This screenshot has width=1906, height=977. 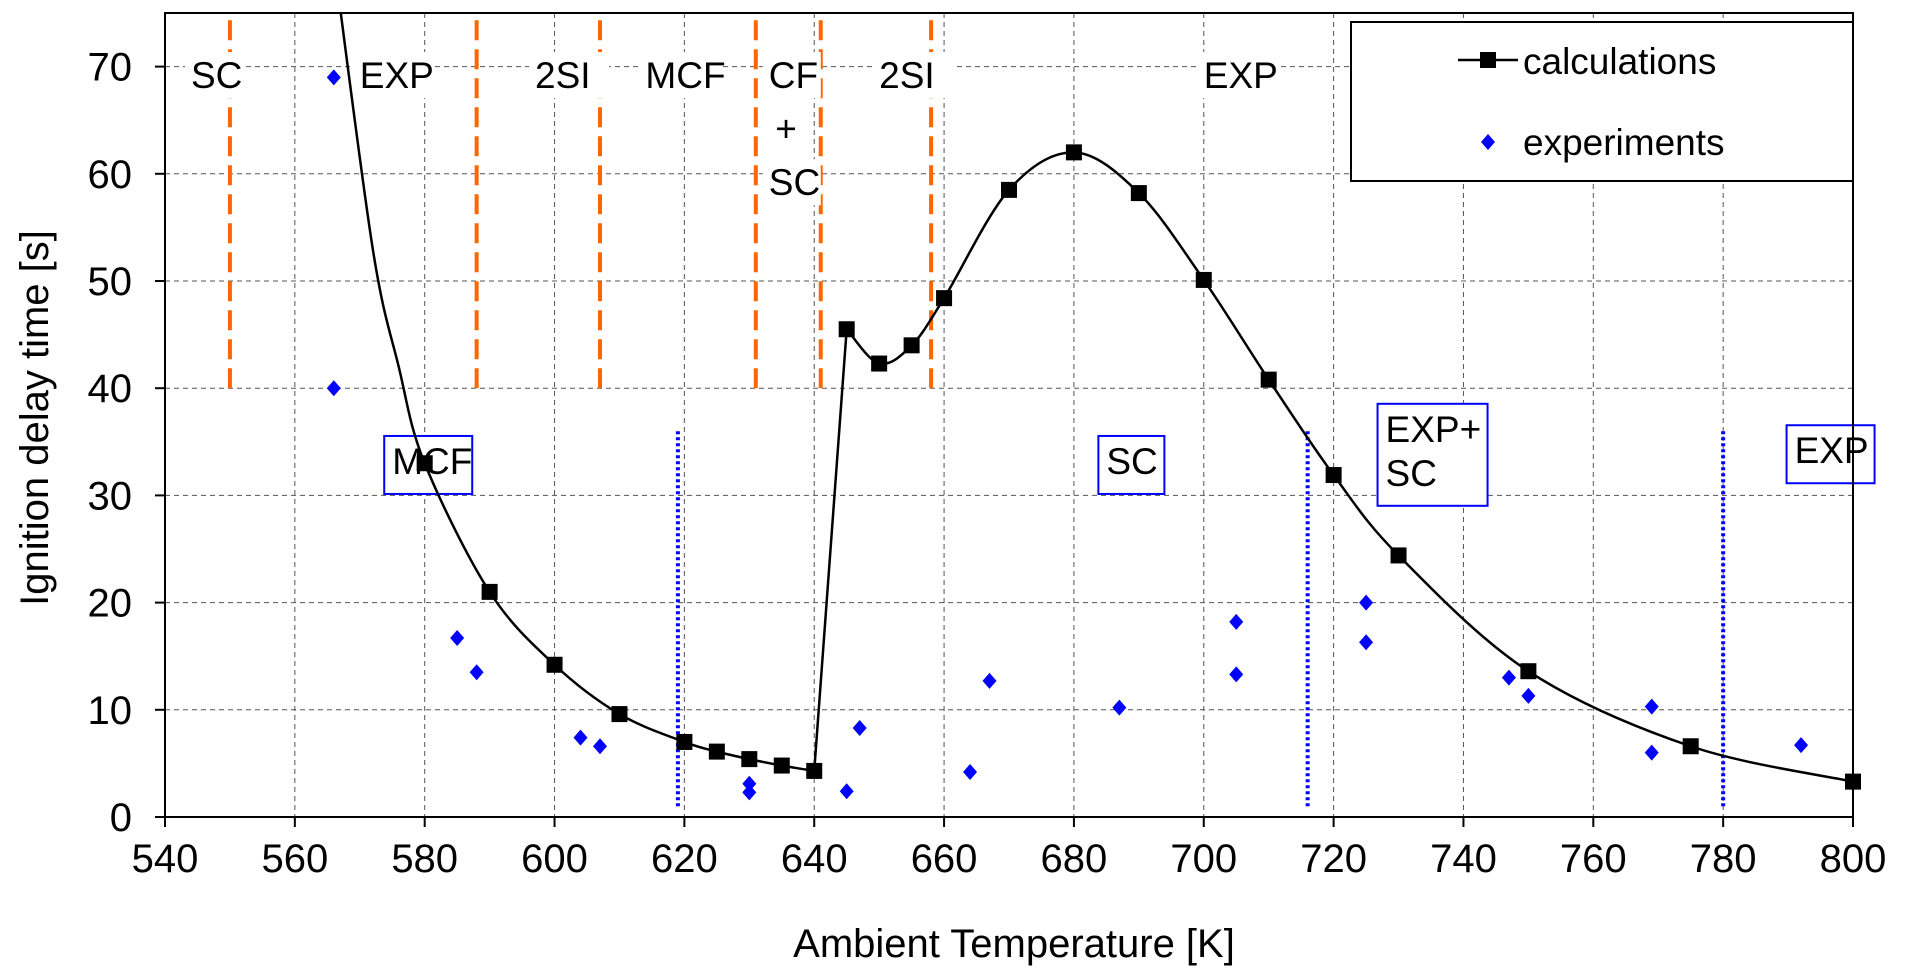 What do you see at coordinates (830, 550) in the screenshot?
I see `calculations-curve-jump` at bounding box center [830, 550].